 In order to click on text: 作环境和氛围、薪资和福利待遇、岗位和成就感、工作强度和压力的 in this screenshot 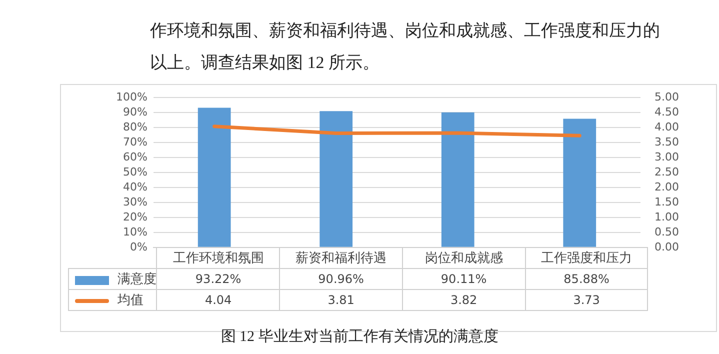, I will do `click(405, 31)`.